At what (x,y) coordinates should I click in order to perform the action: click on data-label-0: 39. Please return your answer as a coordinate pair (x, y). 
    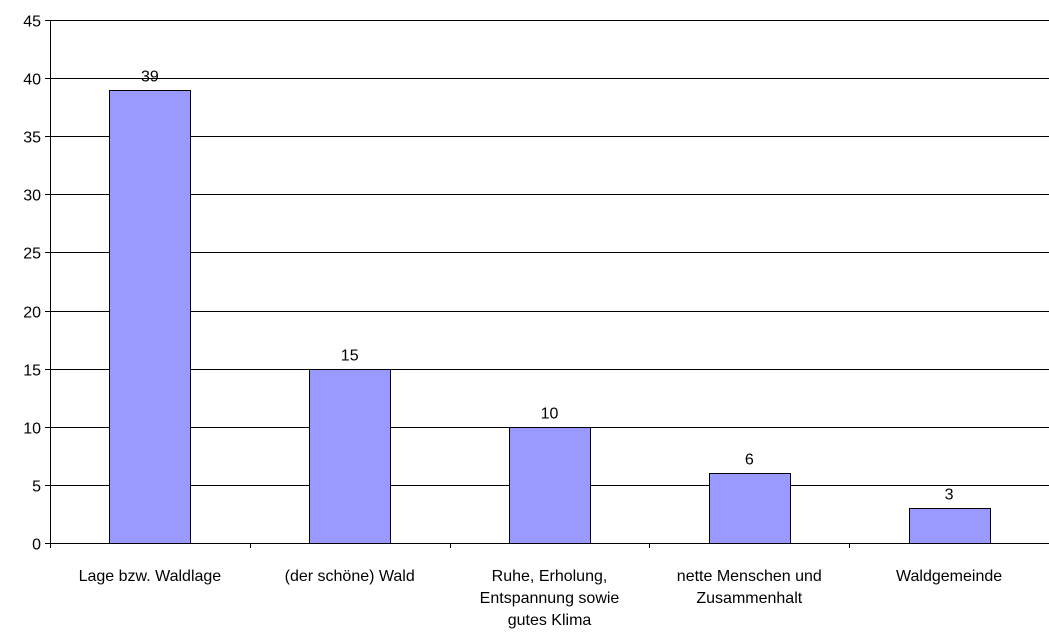
    Looking at the image, I should click on (150, 77).